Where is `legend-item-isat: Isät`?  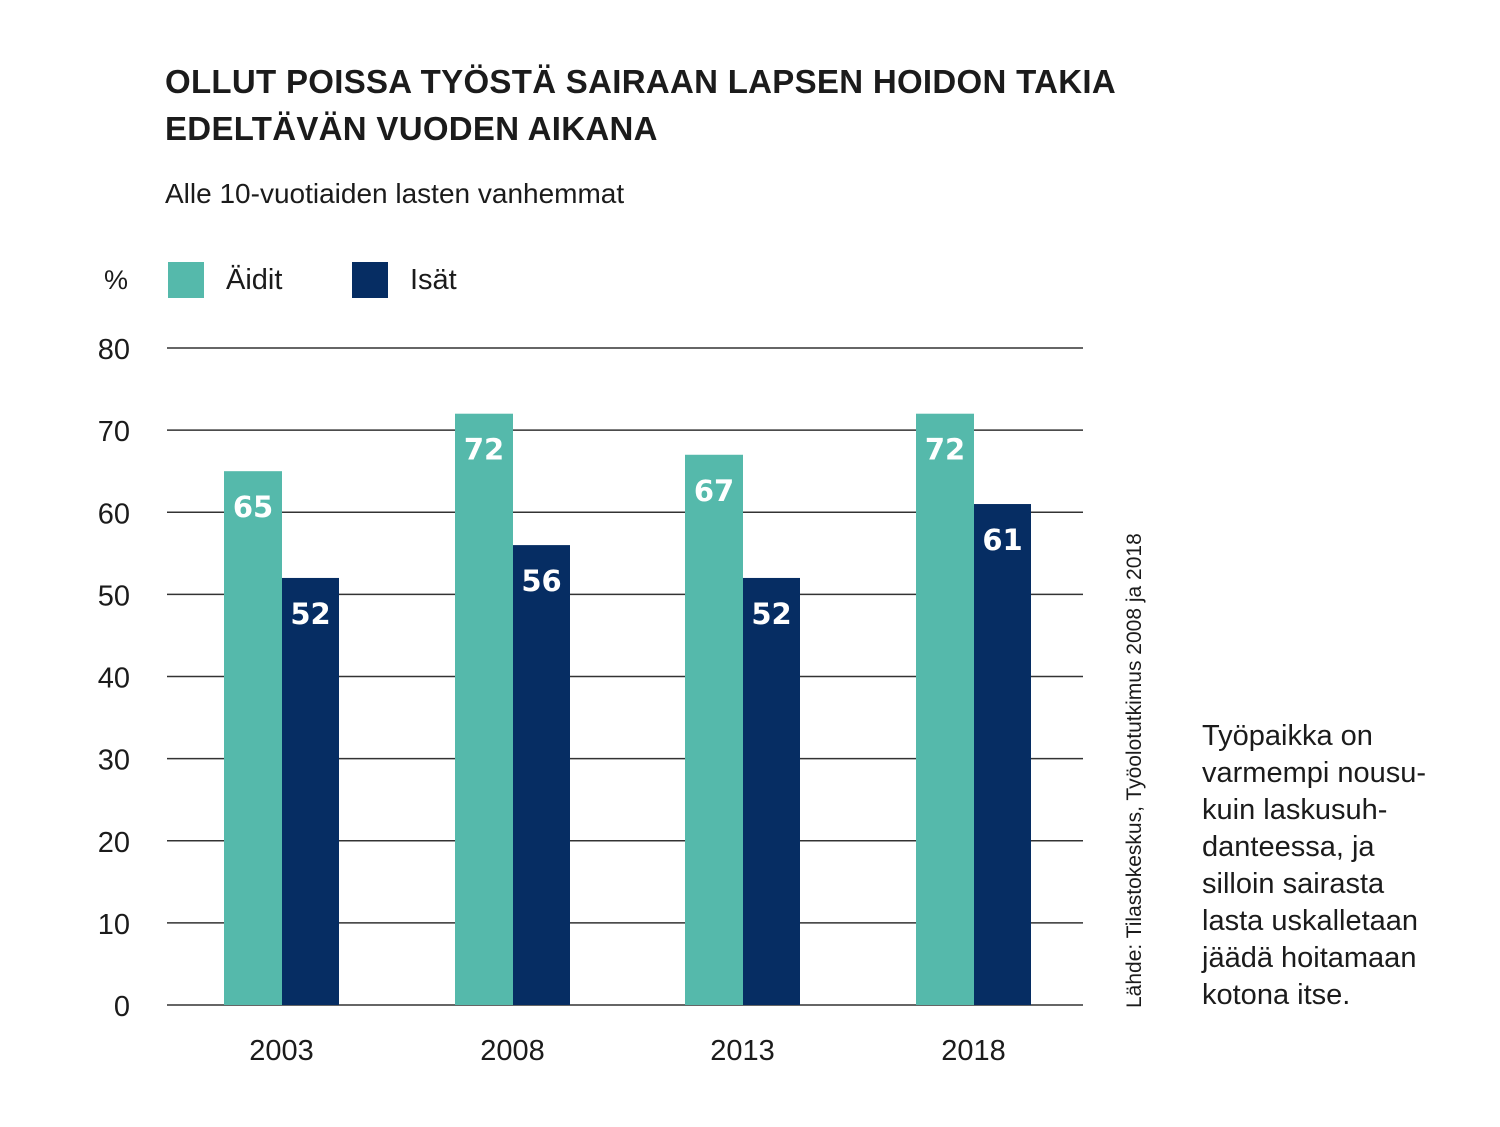 legend-item-isat: Isät is located at coordinates (404, 280).